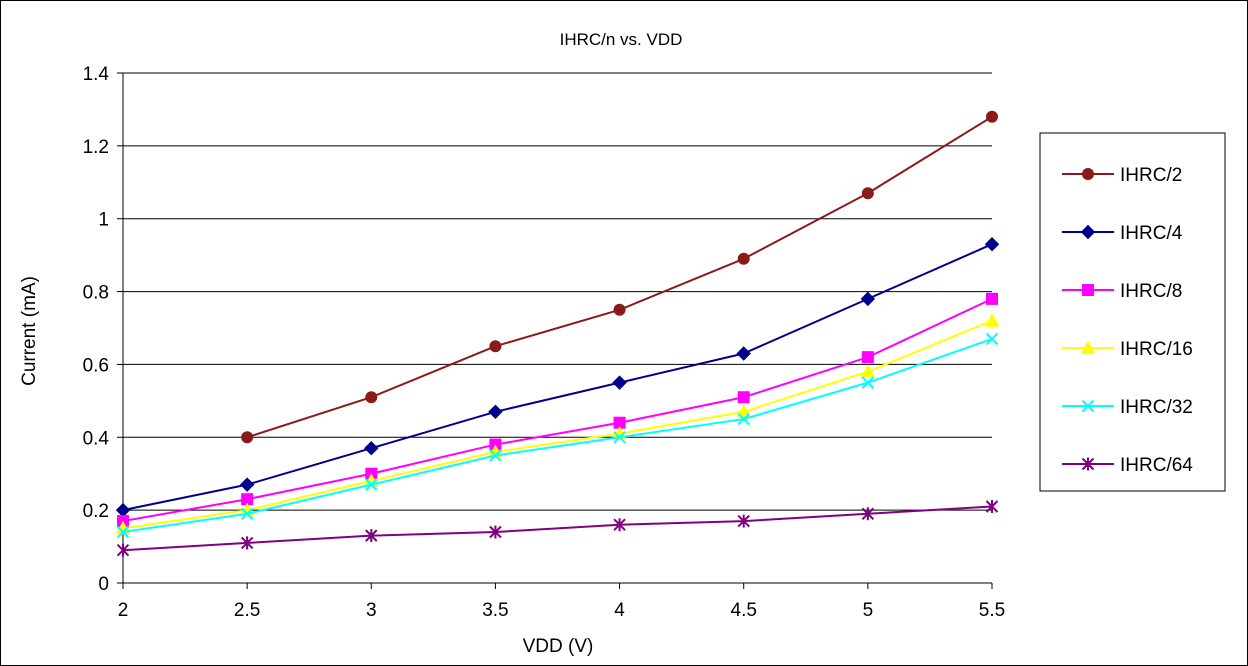 The height and width of the screenshot is (666, 1248). Describe the element at coordinates (371, 610) in the screenshot. I see `x-tick-label: 3` at that location.